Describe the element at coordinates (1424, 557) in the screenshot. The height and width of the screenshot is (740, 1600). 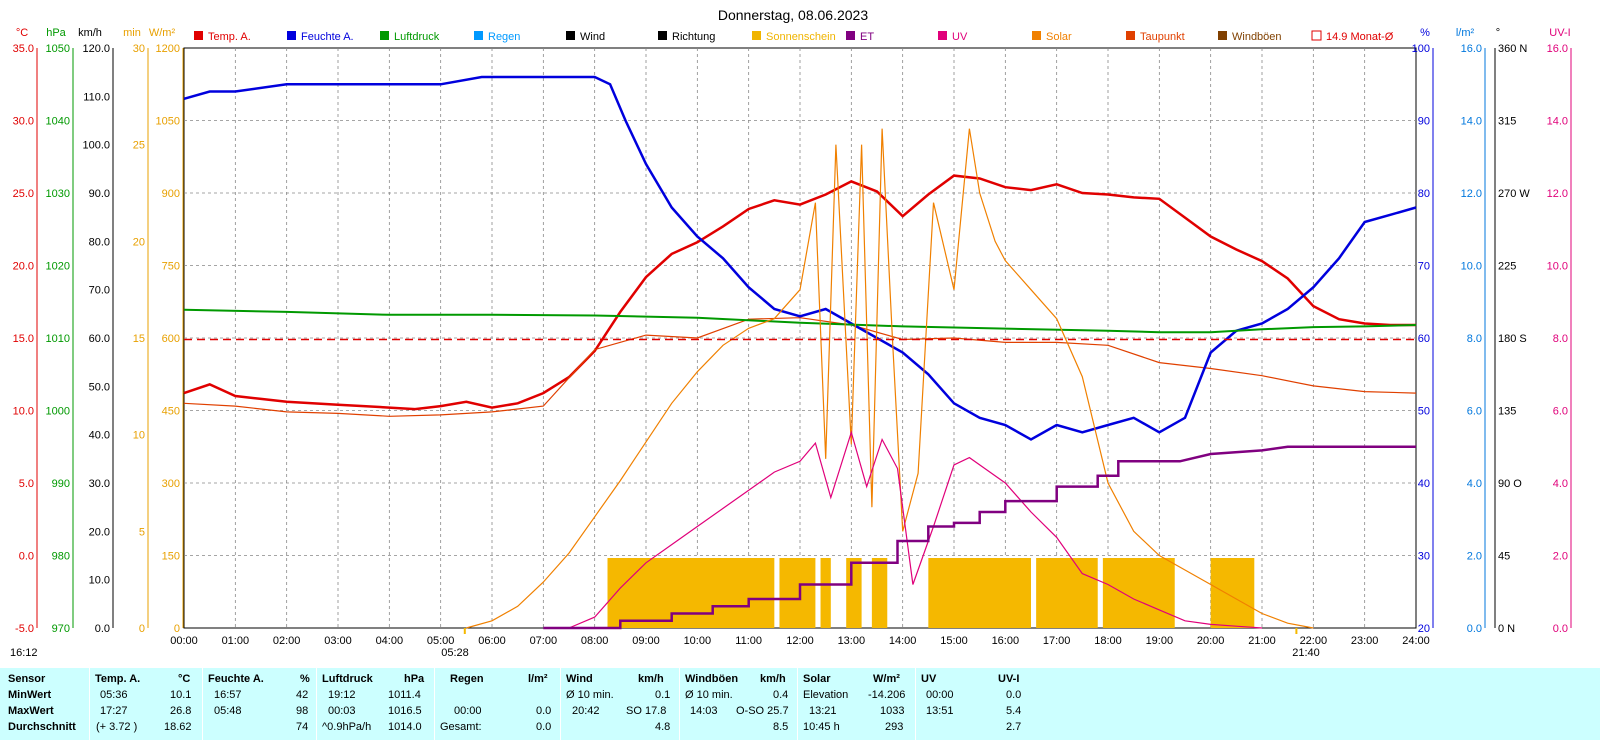
I see `axis-tick-label: 30` at that location.